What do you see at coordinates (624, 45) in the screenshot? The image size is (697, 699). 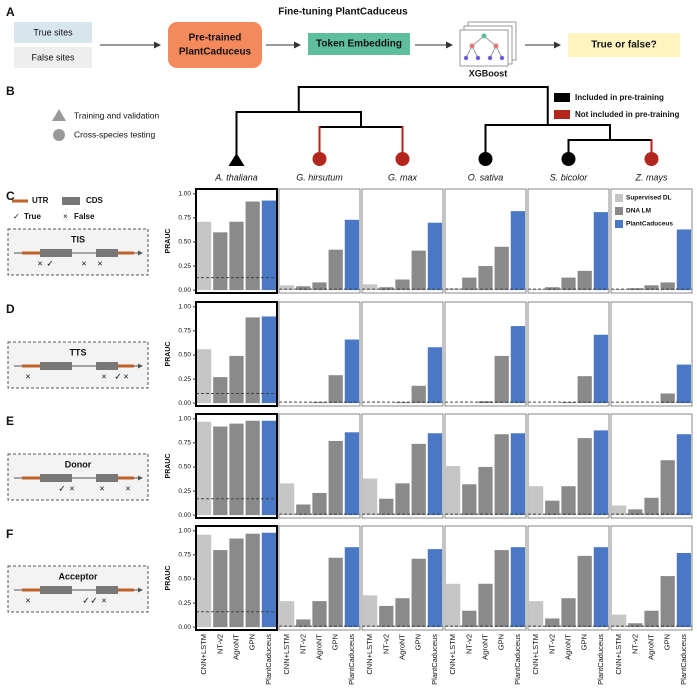 I see `output-label: True or false?` at bounding box center [624, 45].